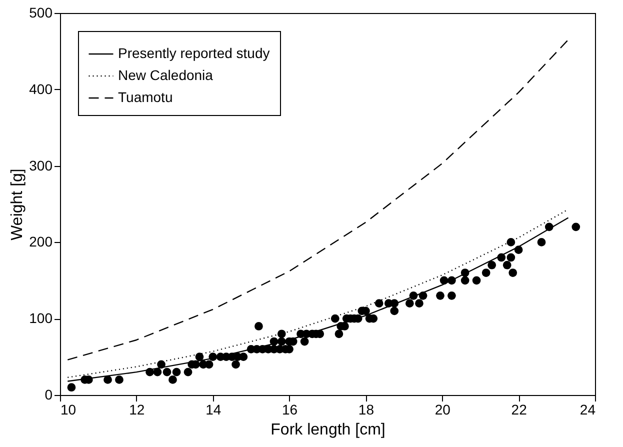 This screenshot has width=623, height=447. Describe the element at coordinates (519, 410) in the screenshot. I see `x-tick-label: 22` at that location.